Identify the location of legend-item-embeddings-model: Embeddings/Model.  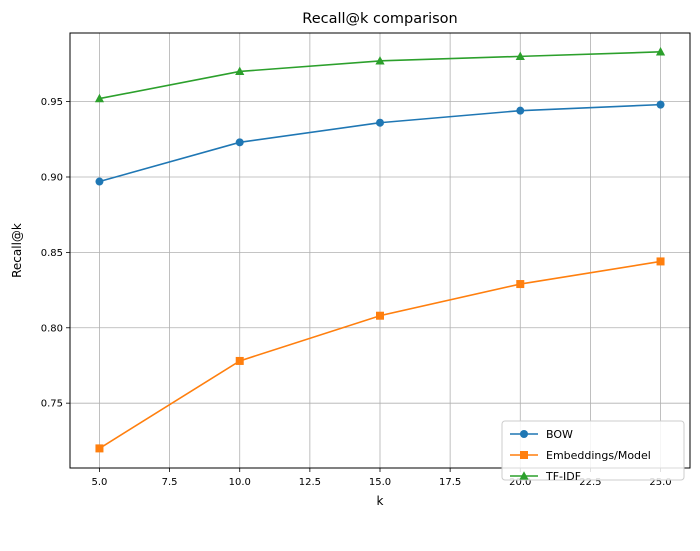
(580, 455).